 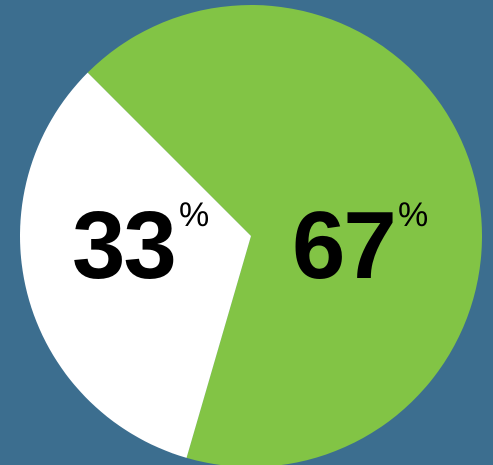 What do you see at coordinates (413, 215) in the screenshot?
I see `slice-unit-67: %` at bounding box center [413, 215].